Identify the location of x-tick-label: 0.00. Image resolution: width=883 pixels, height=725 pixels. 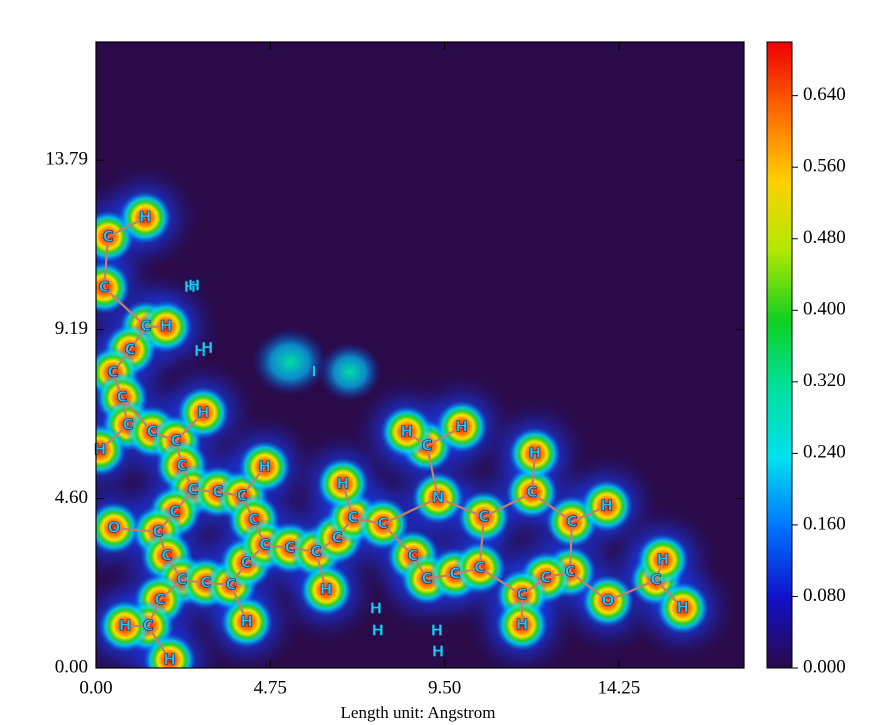
(95, 687).